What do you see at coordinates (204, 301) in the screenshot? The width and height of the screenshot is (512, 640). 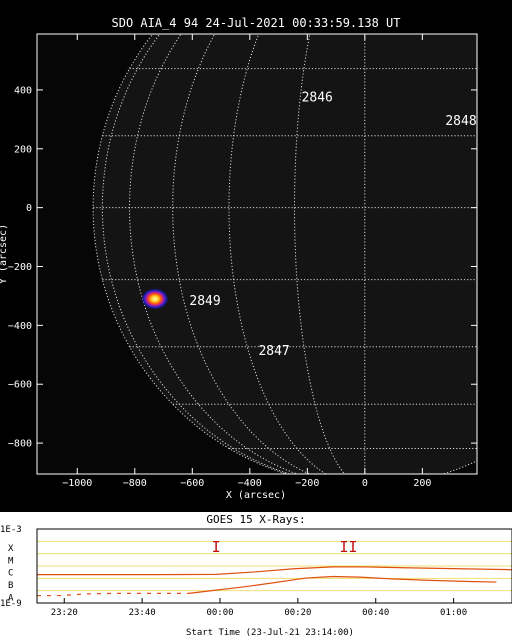 I see `active-region-label: 2849` at bounding box center [204, 301].